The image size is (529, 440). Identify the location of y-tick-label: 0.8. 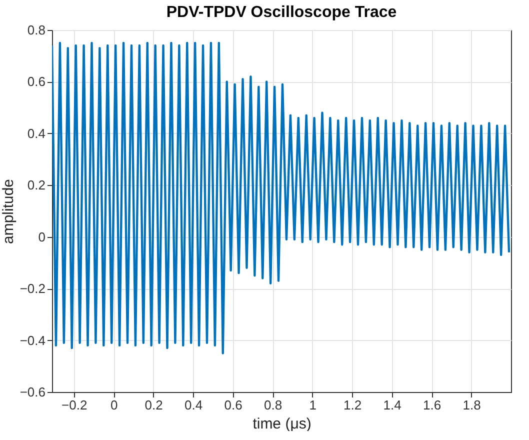
(36, 30).